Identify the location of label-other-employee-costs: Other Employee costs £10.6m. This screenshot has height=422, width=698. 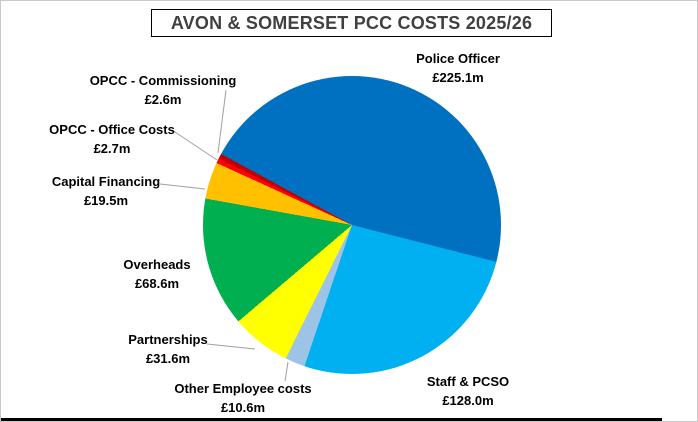
(242, 398).